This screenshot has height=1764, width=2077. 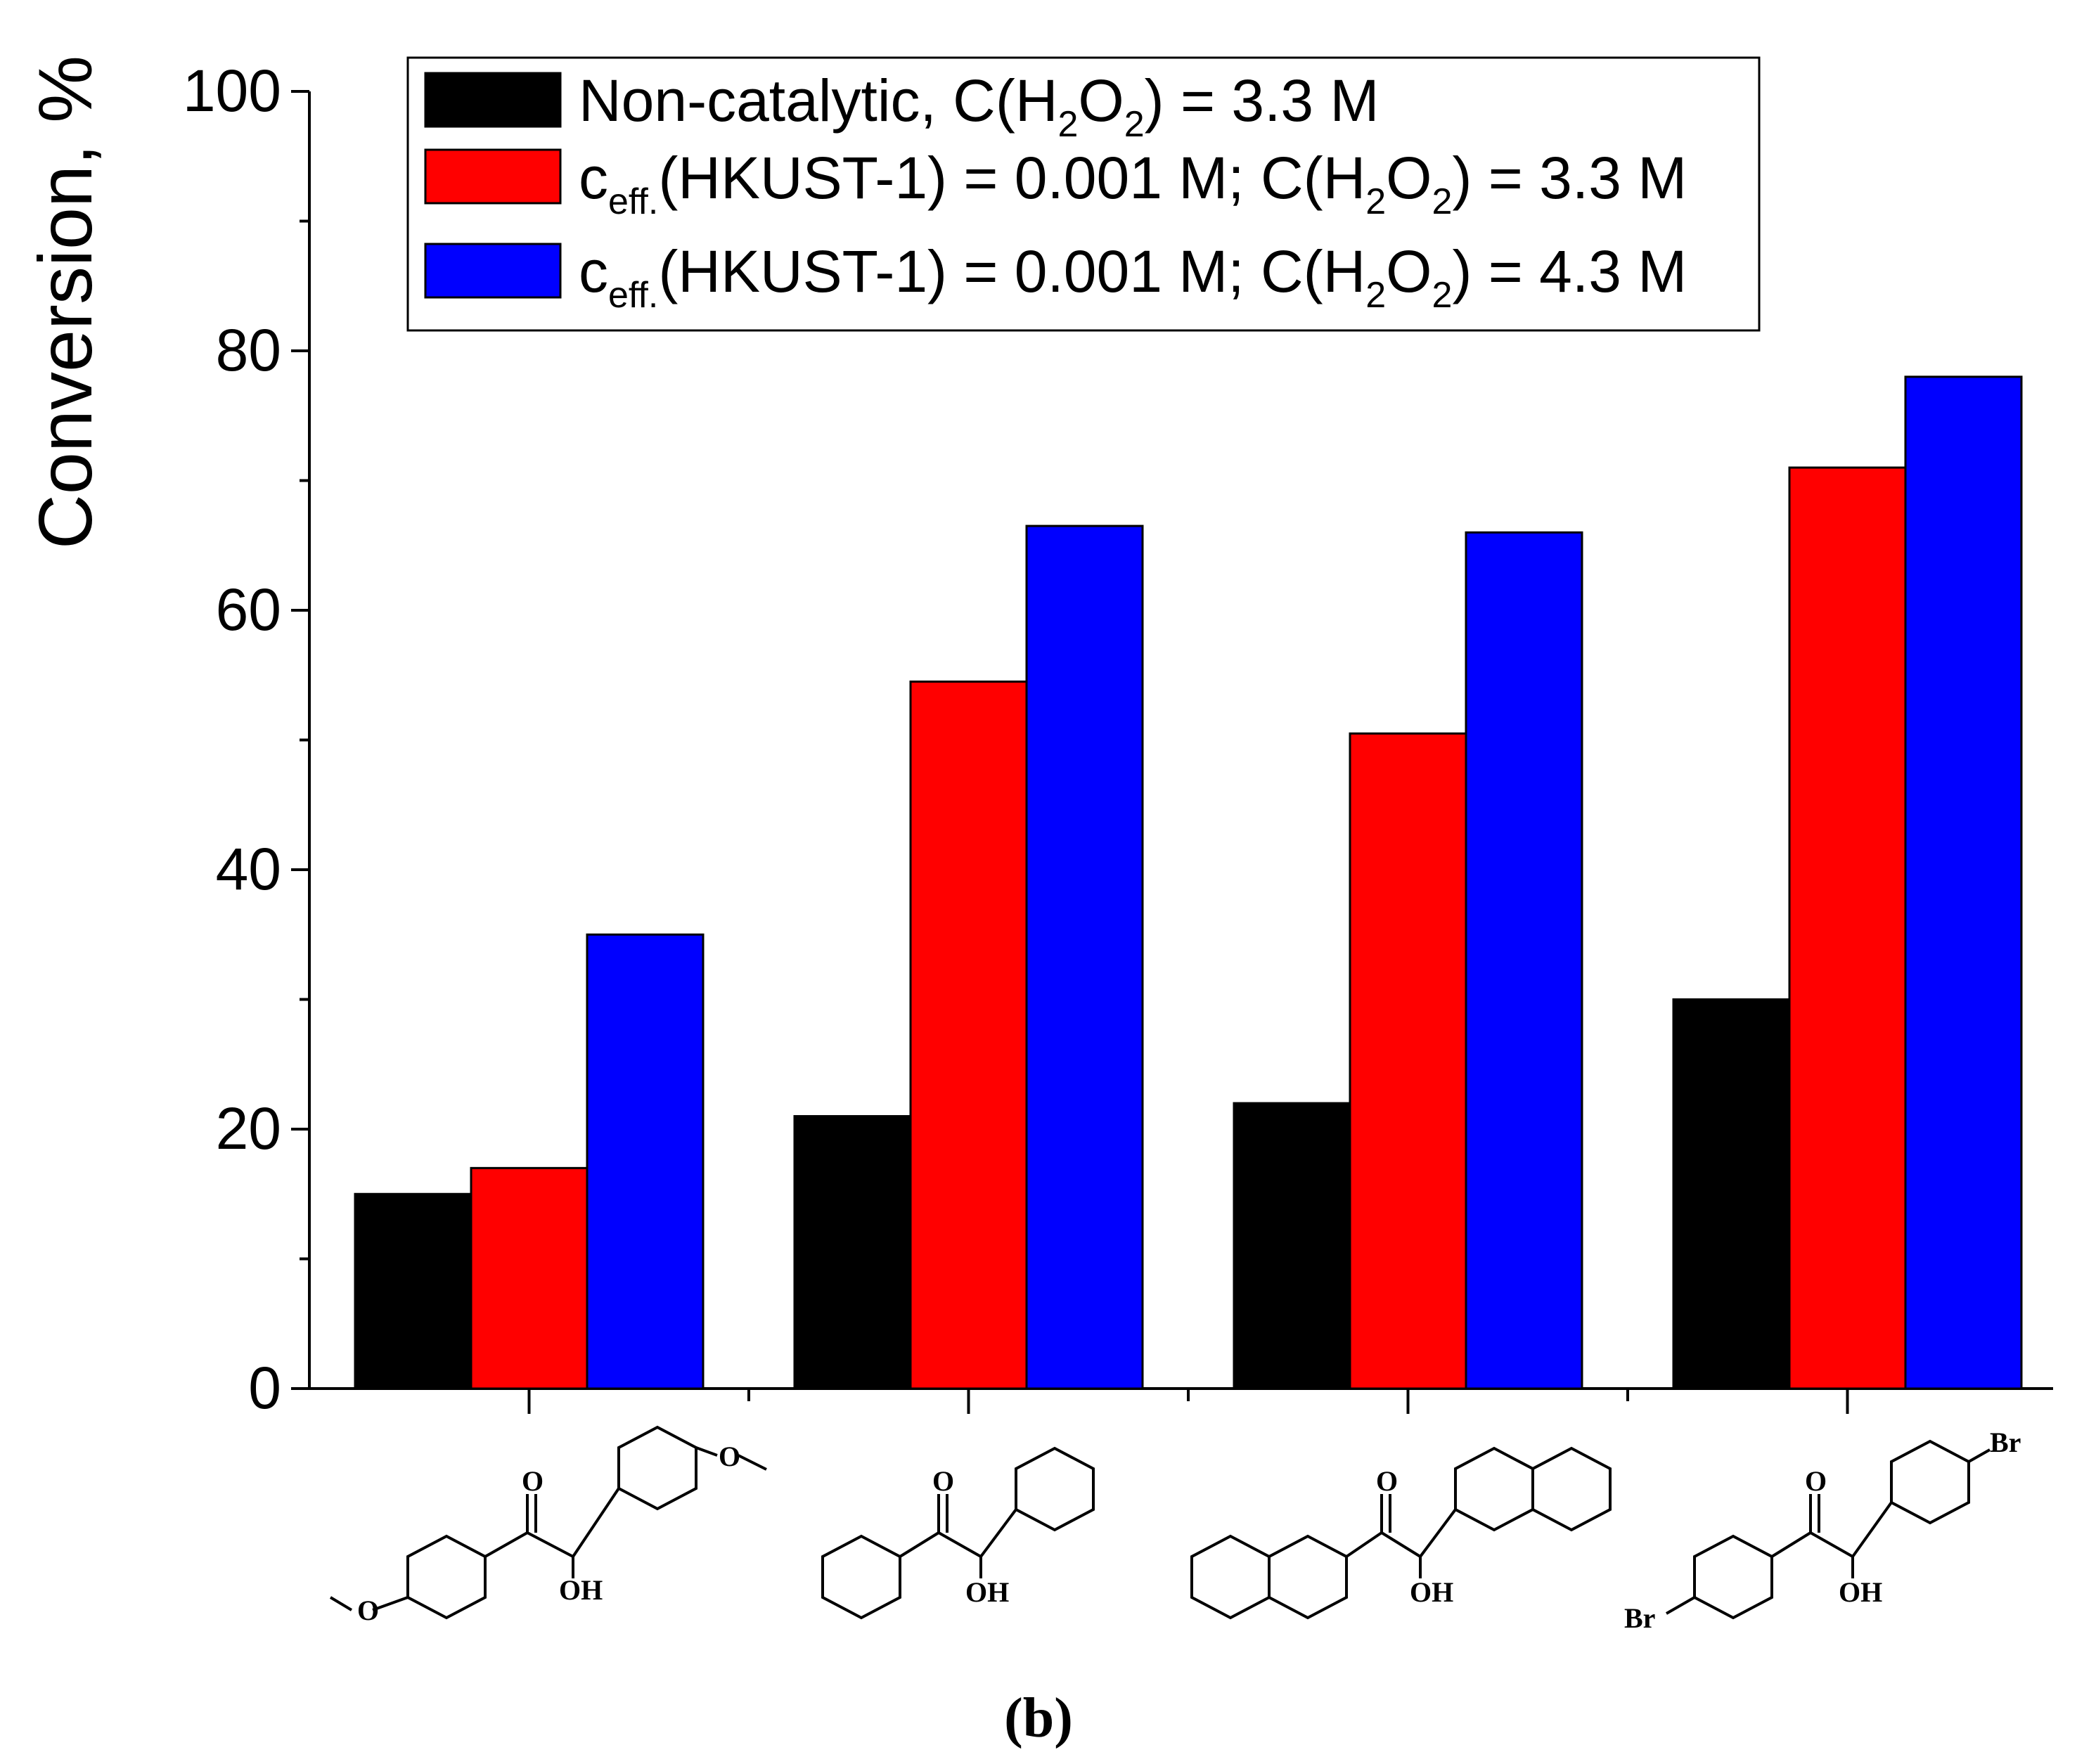 What do you see at coordinates (1188, 1401) in the screenshot?
I see `x-ticks` at bounding box center [1188, 1401].